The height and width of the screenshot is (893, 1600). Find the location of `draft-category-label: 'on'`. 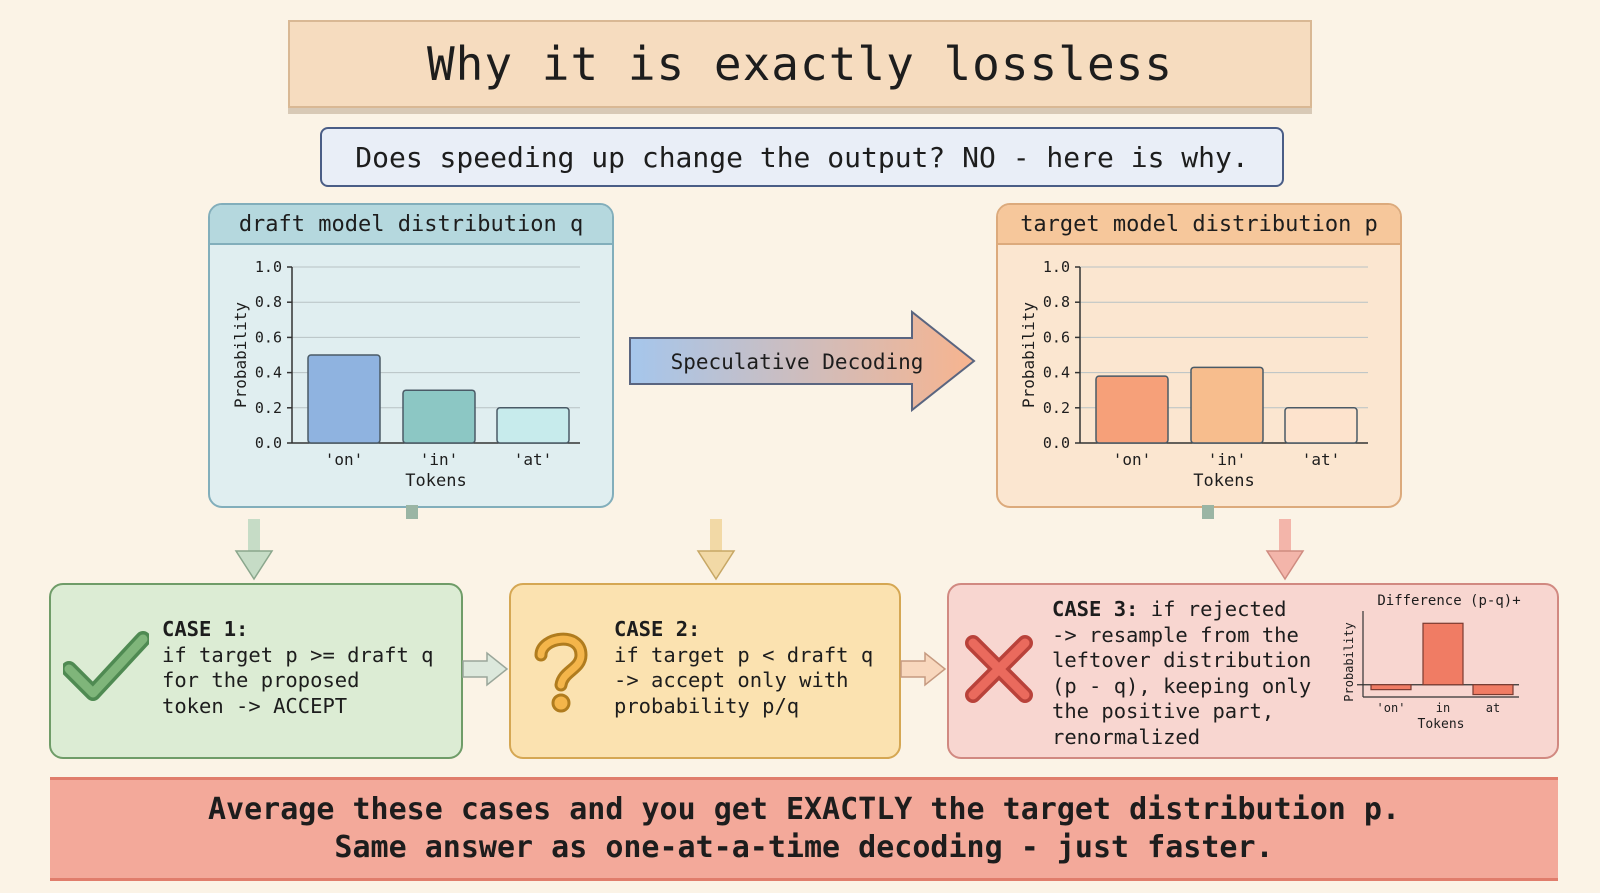

draft-category-label: 'on' is located at coordinates (344, 459).